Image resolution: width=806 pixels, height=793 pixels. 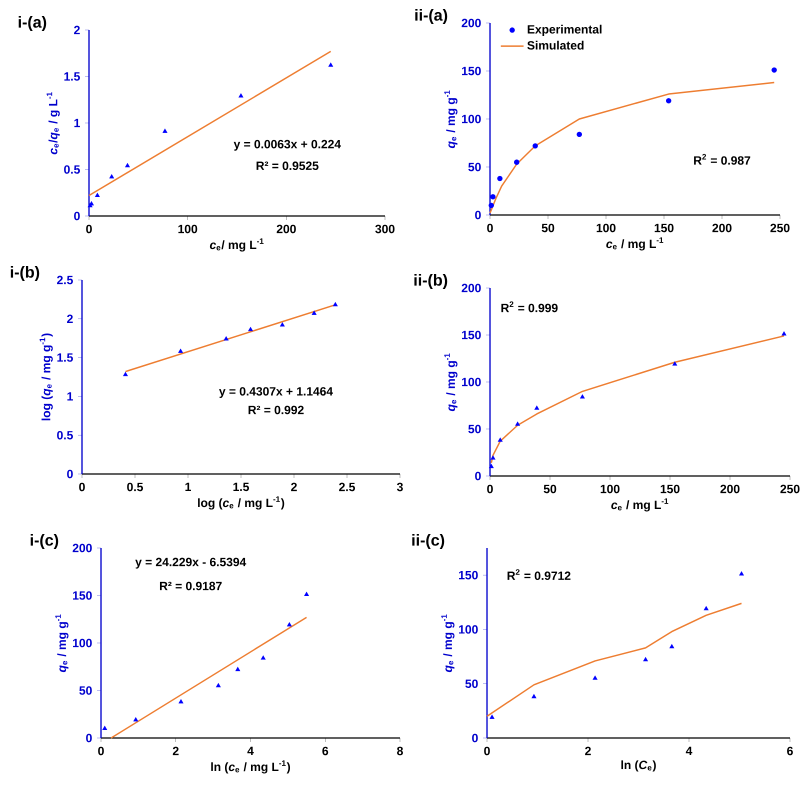 What do you see at coordinates (32, 23) in the screenshot?
I see `chart-title: i-(a)` at bounding box center [32, 23].